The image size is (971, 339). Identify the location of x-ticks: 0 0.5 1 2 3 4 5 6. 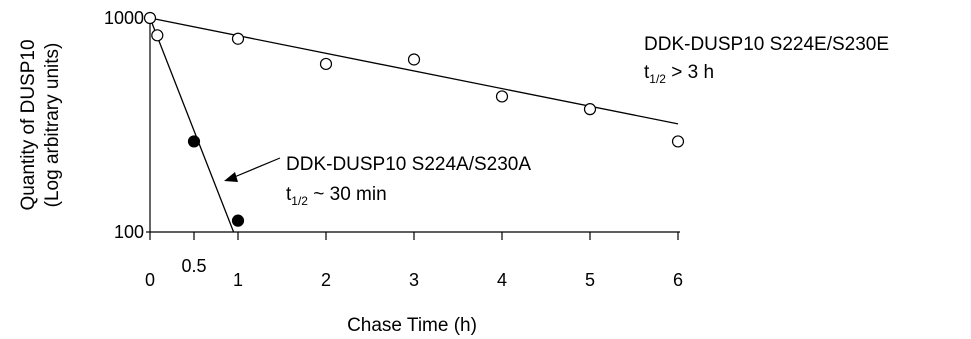
(414, 261).